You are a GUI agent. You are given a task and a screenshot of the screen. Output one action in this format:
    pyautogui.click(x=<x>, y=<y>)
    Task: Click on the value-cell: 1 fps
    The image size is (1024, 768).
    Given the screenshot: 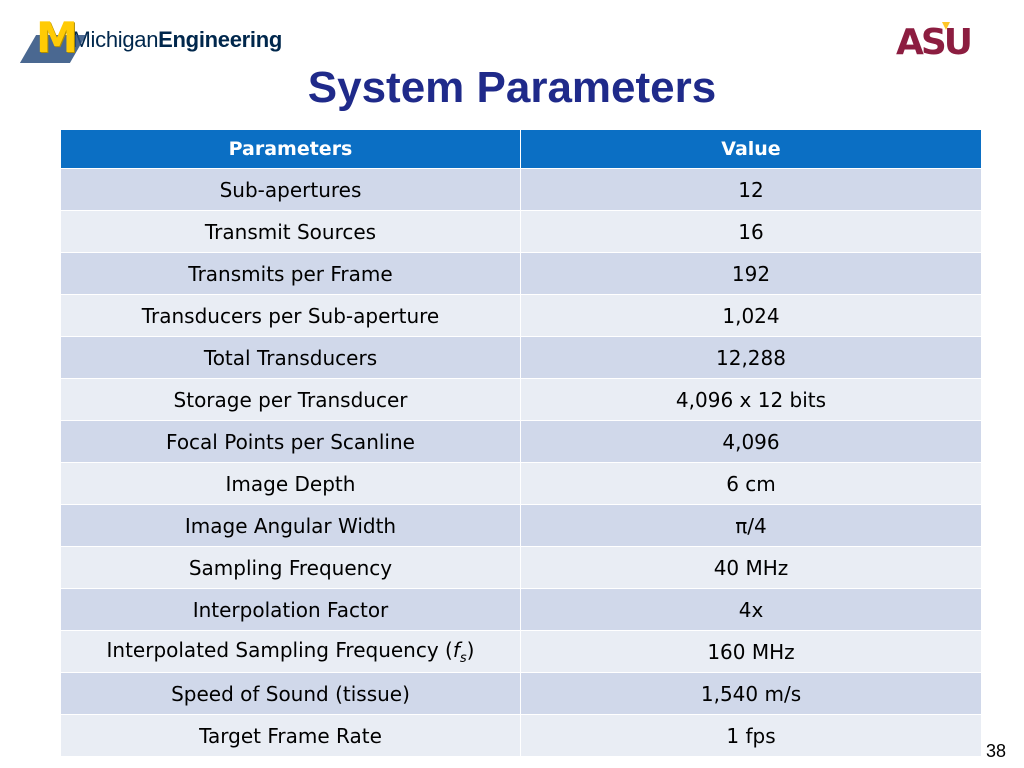 What is the action you would take?
    pyautogui.click(x=751, y=735)
    